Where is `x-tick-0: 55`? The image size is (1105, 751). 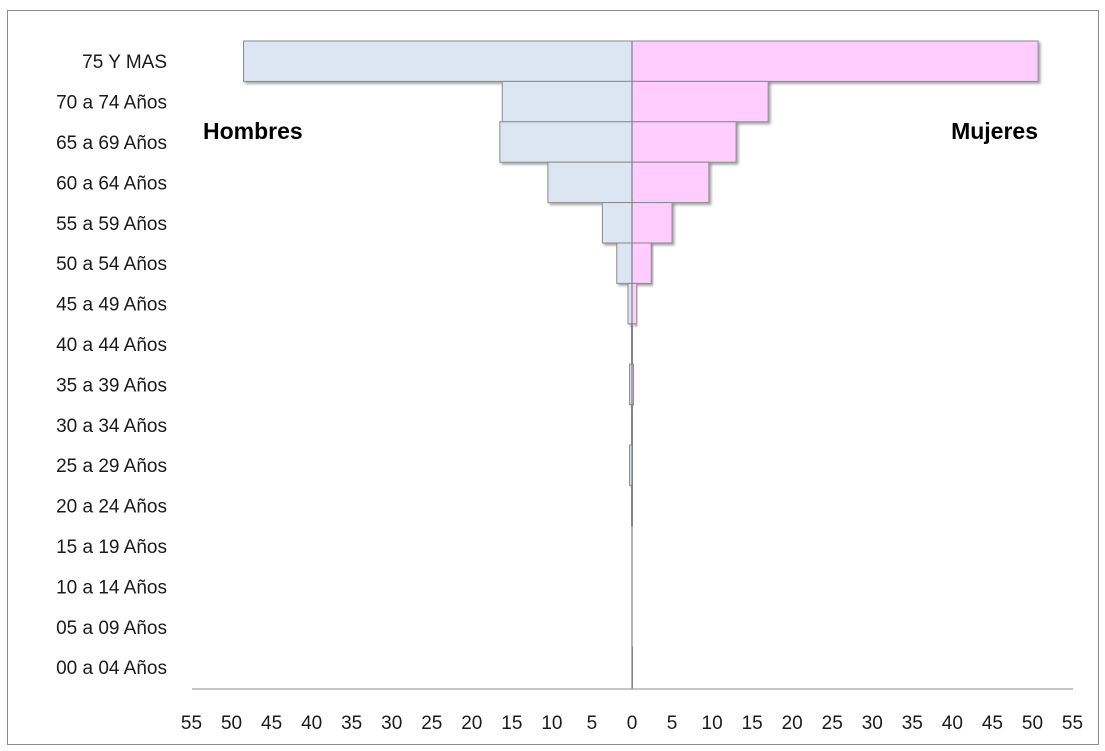
x-tick-0: 55 is located at coordinates (191, 723).